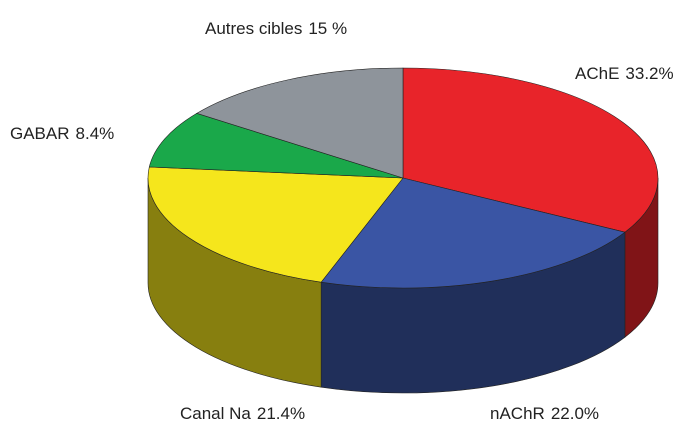 The width and height of the screenshot is (695, 432). I want to click on slice-label: AChE 33.2%, so click(624, 73).